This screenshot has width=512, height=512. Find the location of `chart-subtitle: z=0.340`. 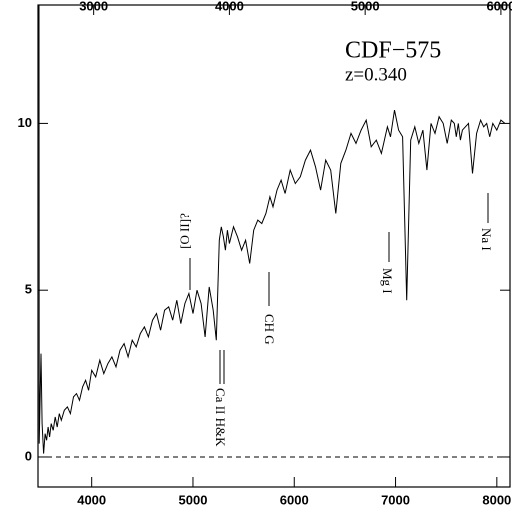

chart-subtitle: z=0.340 is located at coordinates (376, 74).